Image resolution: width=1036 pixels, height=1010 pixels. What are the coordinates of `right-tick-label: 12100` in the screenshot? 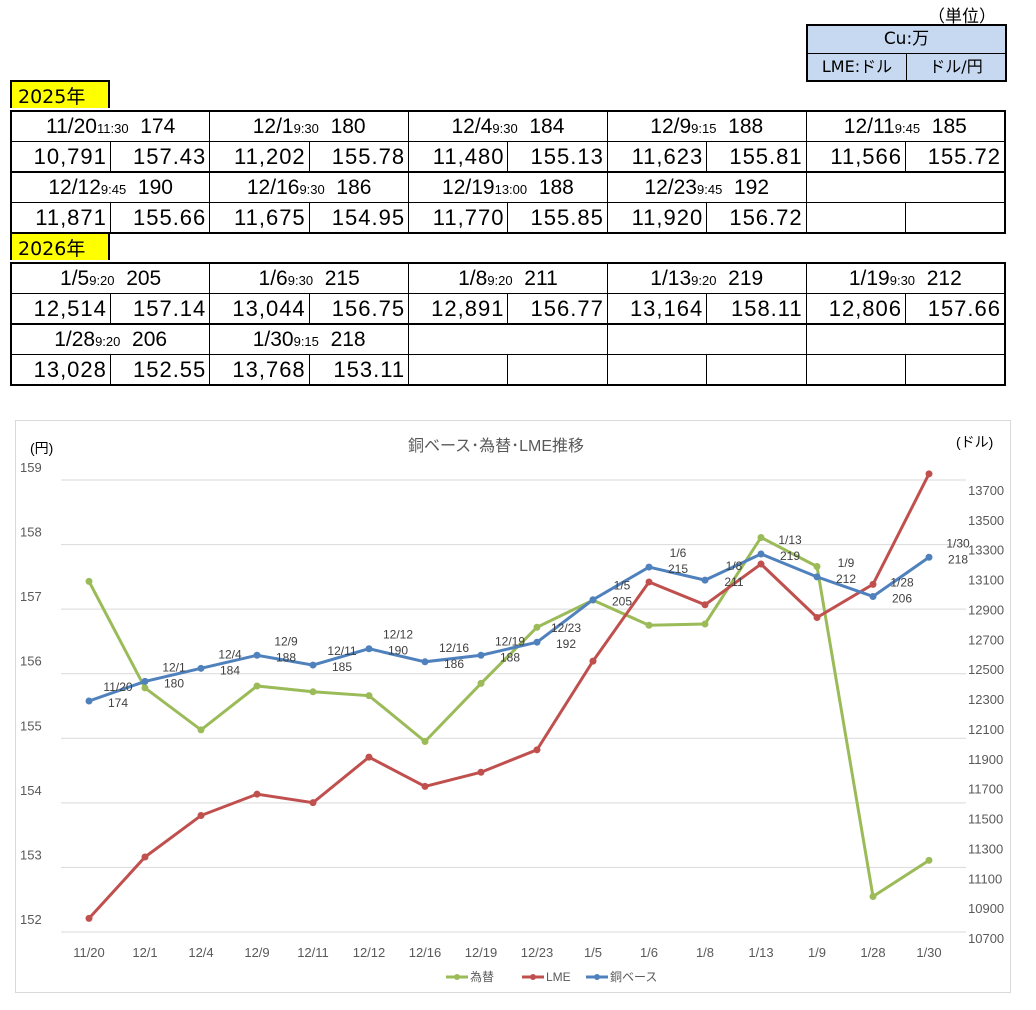 It's located at (986, 729).